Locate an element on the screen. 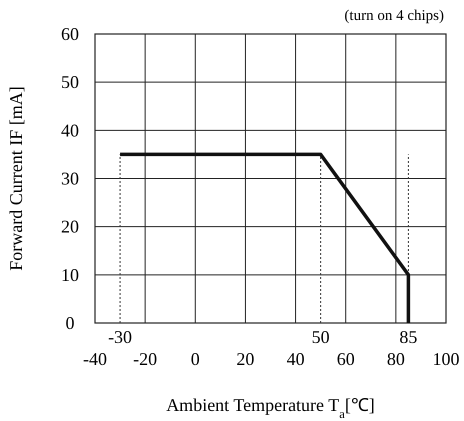  x-tick-label: -40 is located at coordinates (95, 359).